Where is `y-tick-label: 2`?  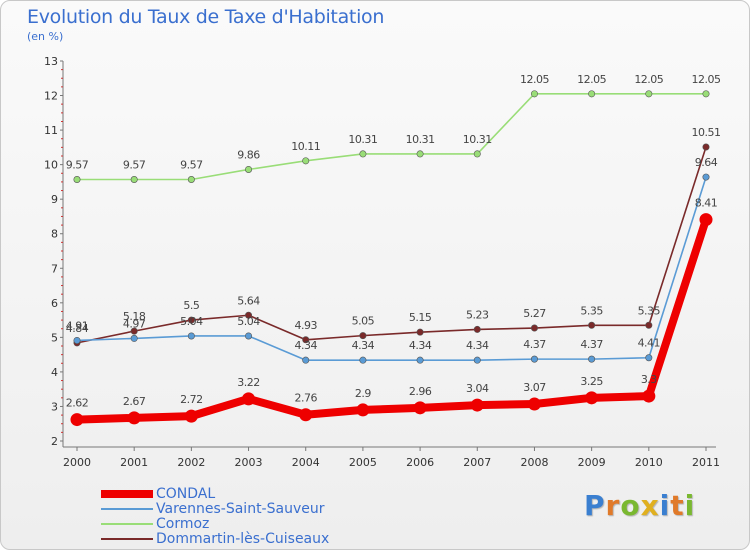 y-tick-label: 2 is located at coordinates (54, 441).